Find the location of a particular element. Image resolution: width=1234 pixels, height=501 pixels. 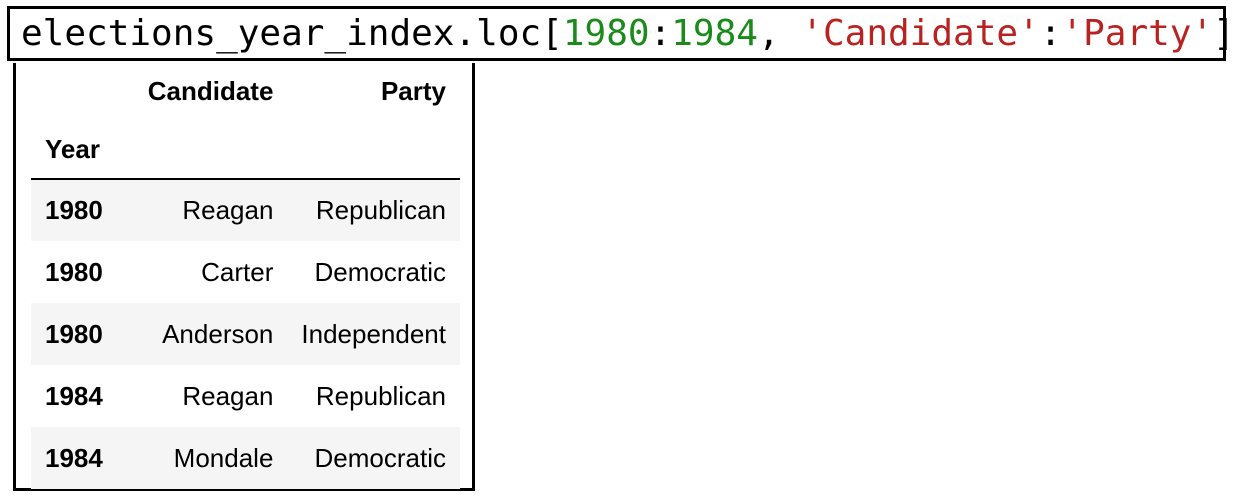

table-row: 1980 Carter Democratic is located at coordinates (245, 272).